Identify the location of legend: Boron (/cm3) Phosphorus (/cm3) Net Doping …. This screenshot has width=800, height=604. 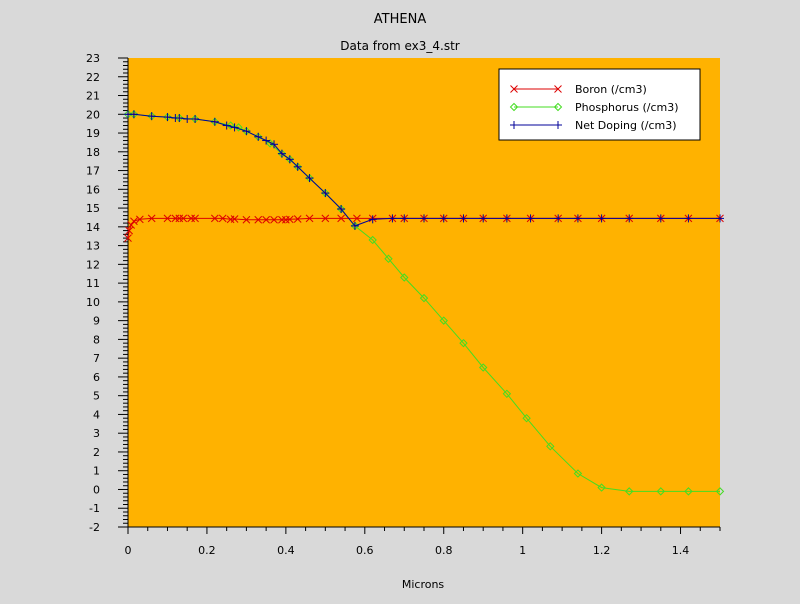
(599, 104).